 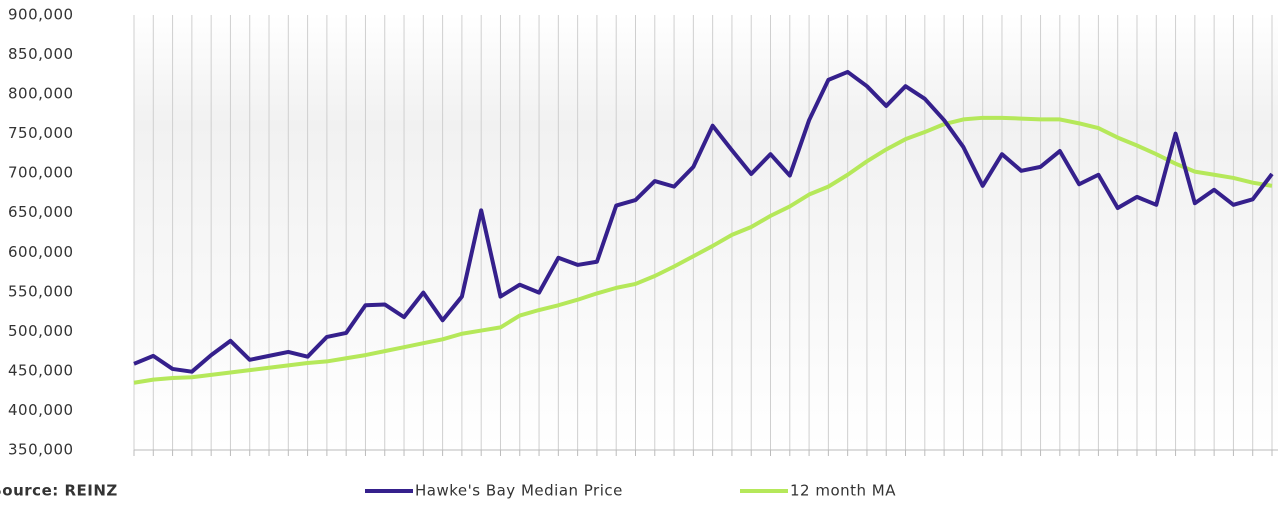 What do you see at coordinates (59, 491) in the screenshot?
I see `source: Source: REINZ` at bounding box center [59, 491].